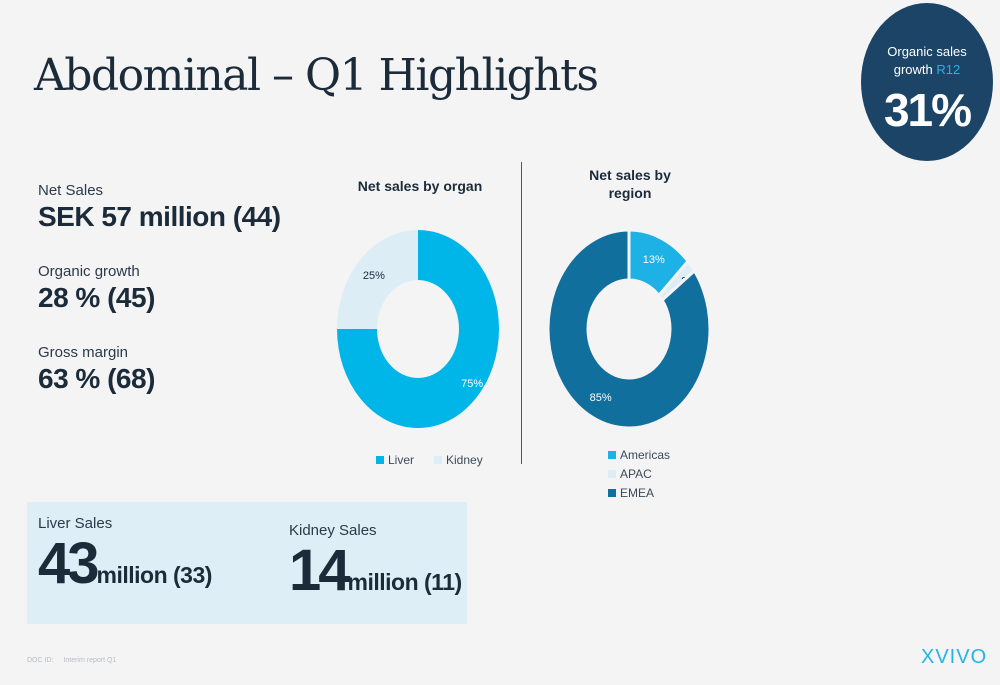 This screenshot has height=685, width=1000. I want to click on badge-label-line2: growth, so click(913, 69).